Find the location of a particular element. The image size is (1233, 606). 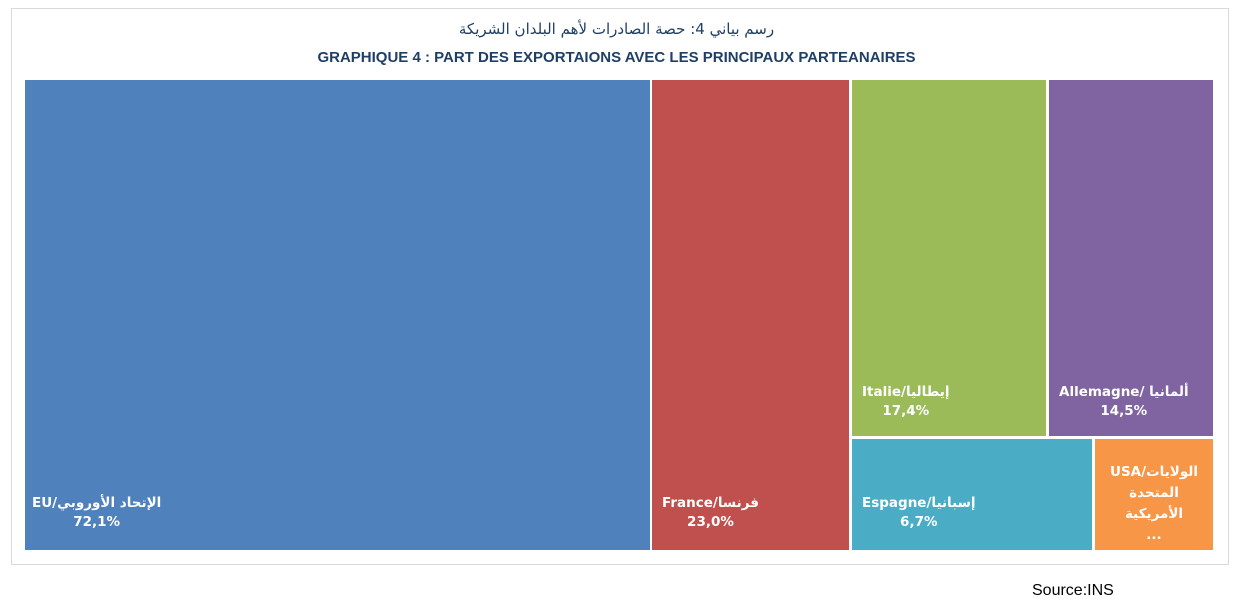

tile-italie-name: Italie/إيطاليا is located at coordinates (906, 392).